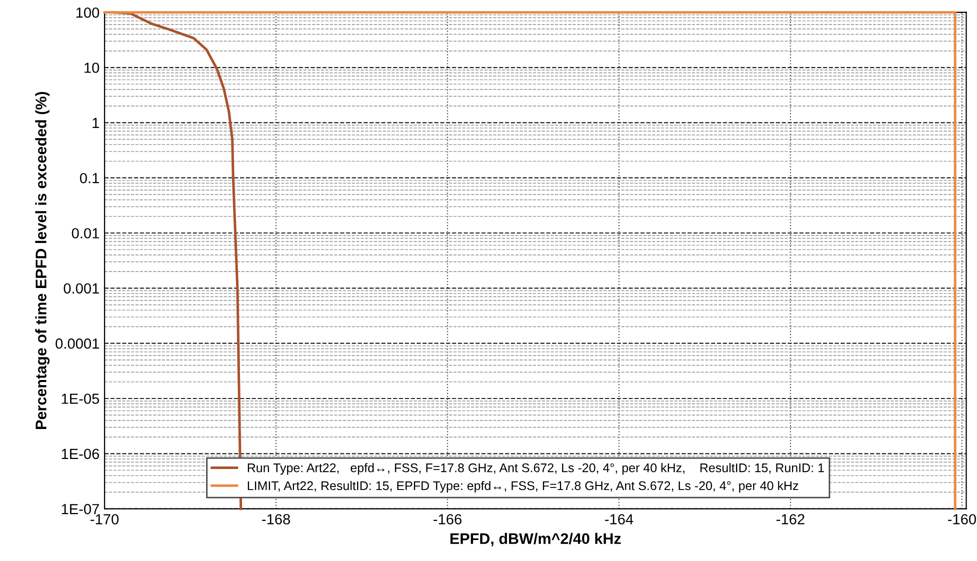 This screenshot has height=561, width=977. I want to click on x-tick-label: -160, so click(962, 519).